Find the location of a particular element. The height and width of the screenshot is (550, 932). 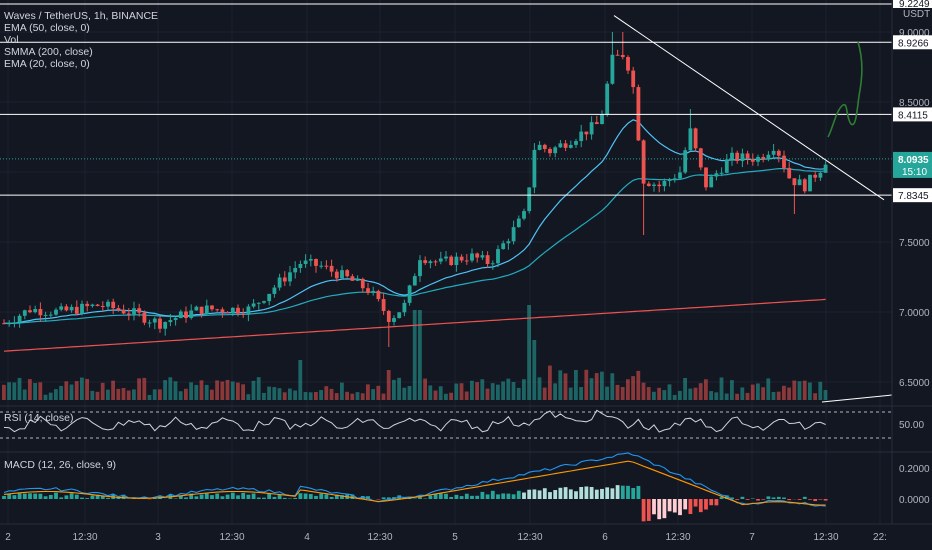

time-tick: 12:30 is located at coordinates (529, 537).